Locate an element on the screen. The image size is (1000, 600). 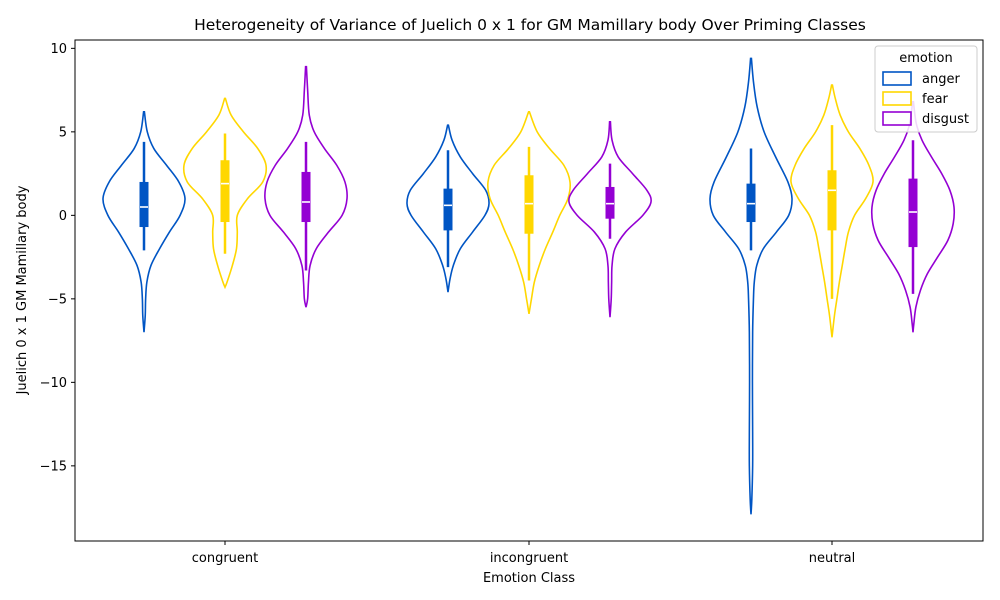
violin-fear-incongruent is located at coordinates (529, 213).